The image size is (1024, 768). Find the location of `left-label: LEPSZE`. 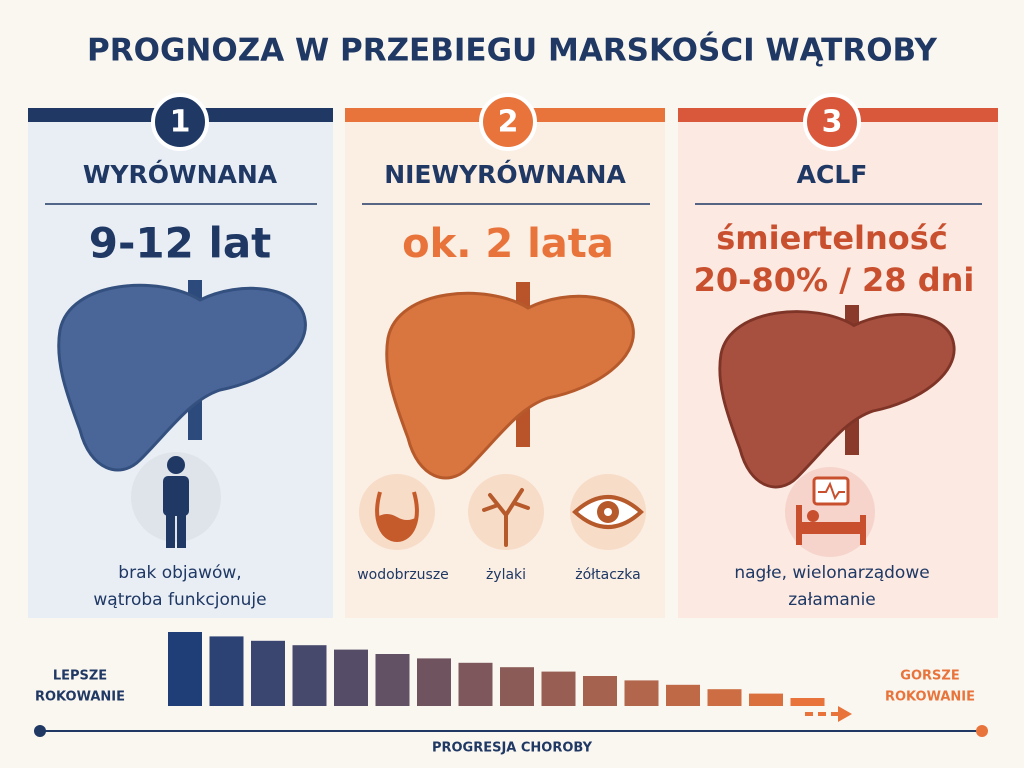

left-label: LEPSZE is located at coordinates (80, 676).